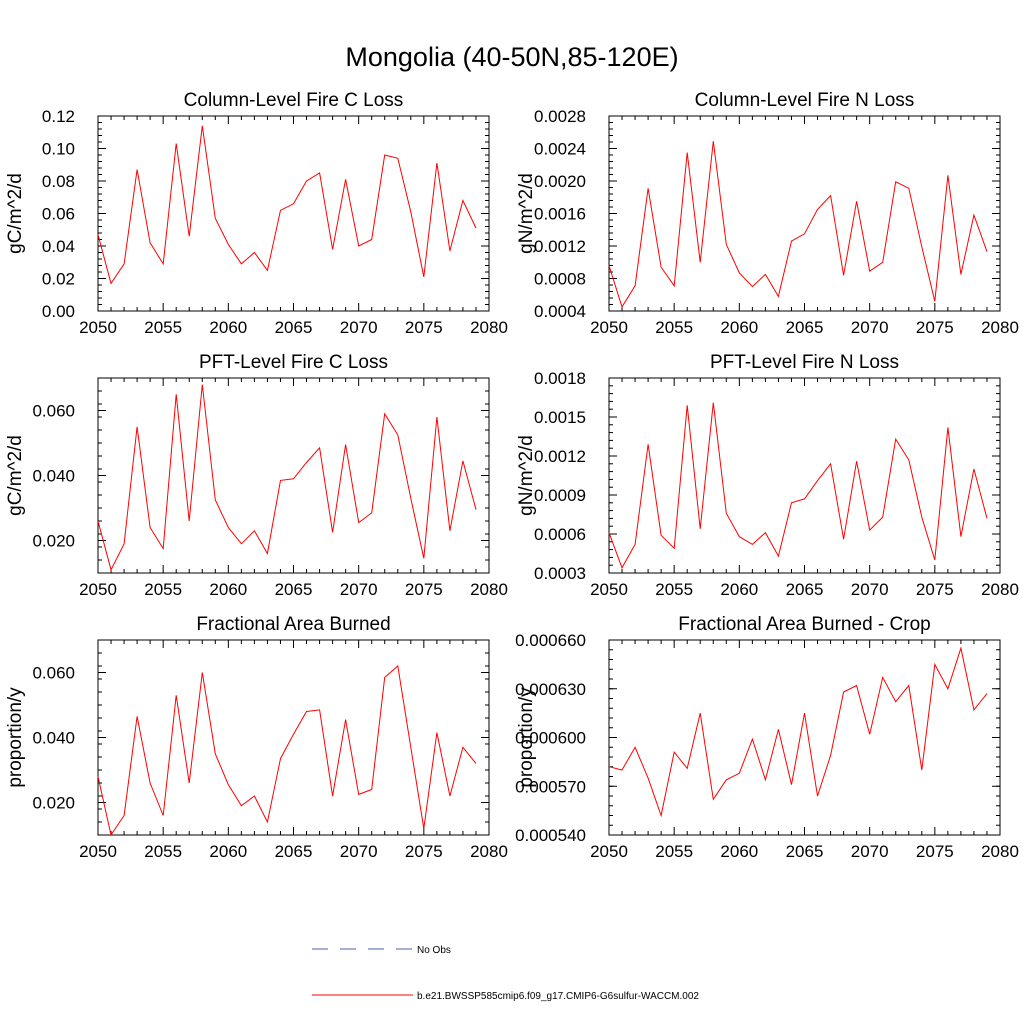  Describe the element at coordinates (560, 149) in the screenshot. I see `y-tick-label: 0.0024` at that location.